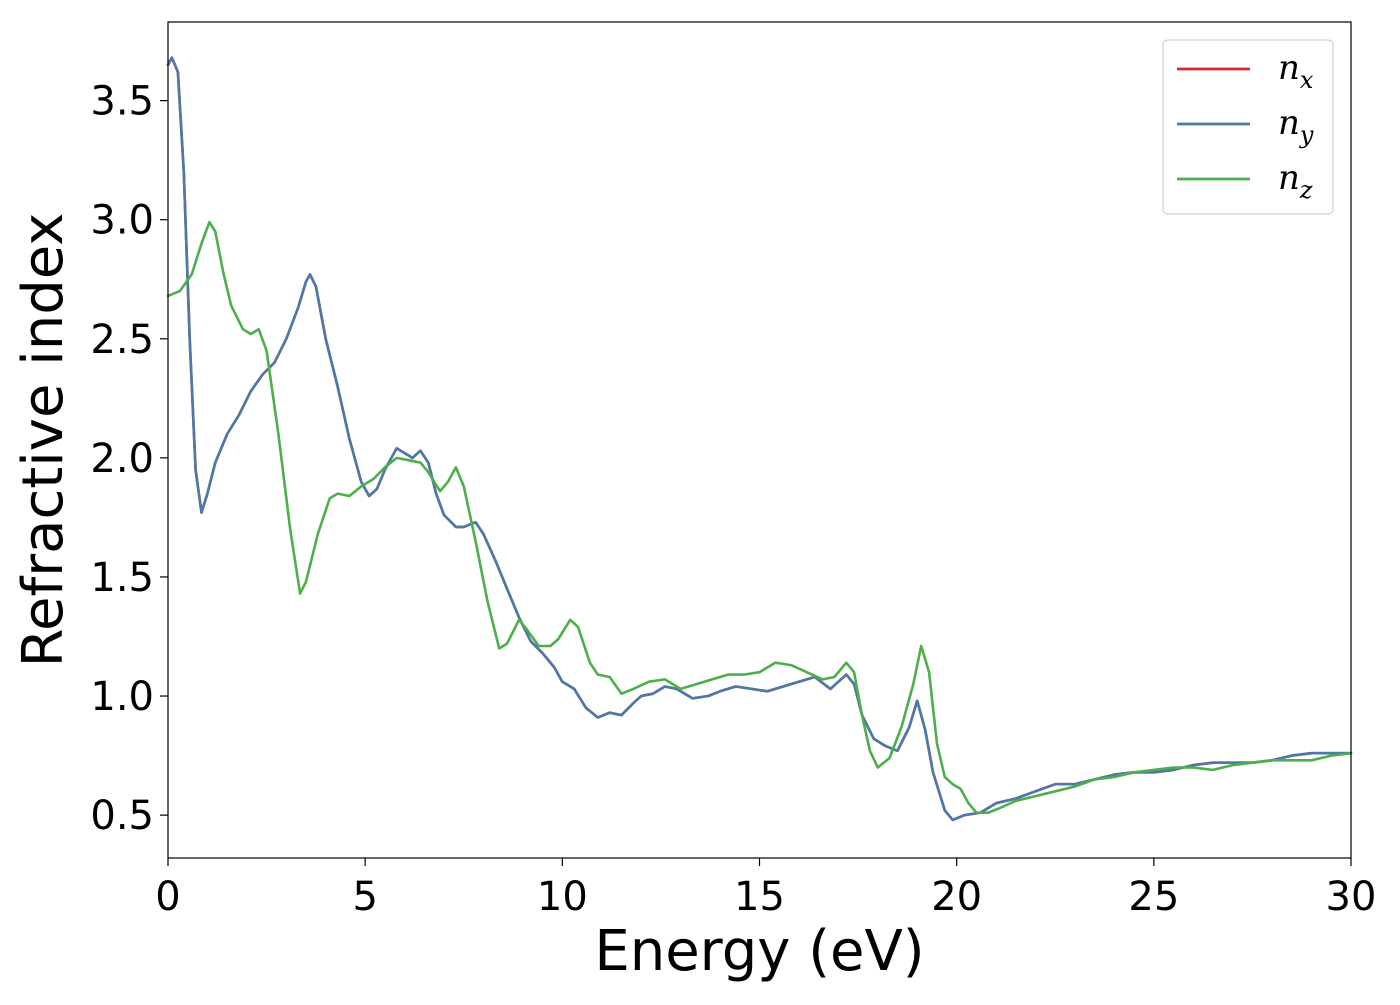 The image size is (1400, 1005). I want to click on x-tick-label: 20, so click(956, 897).